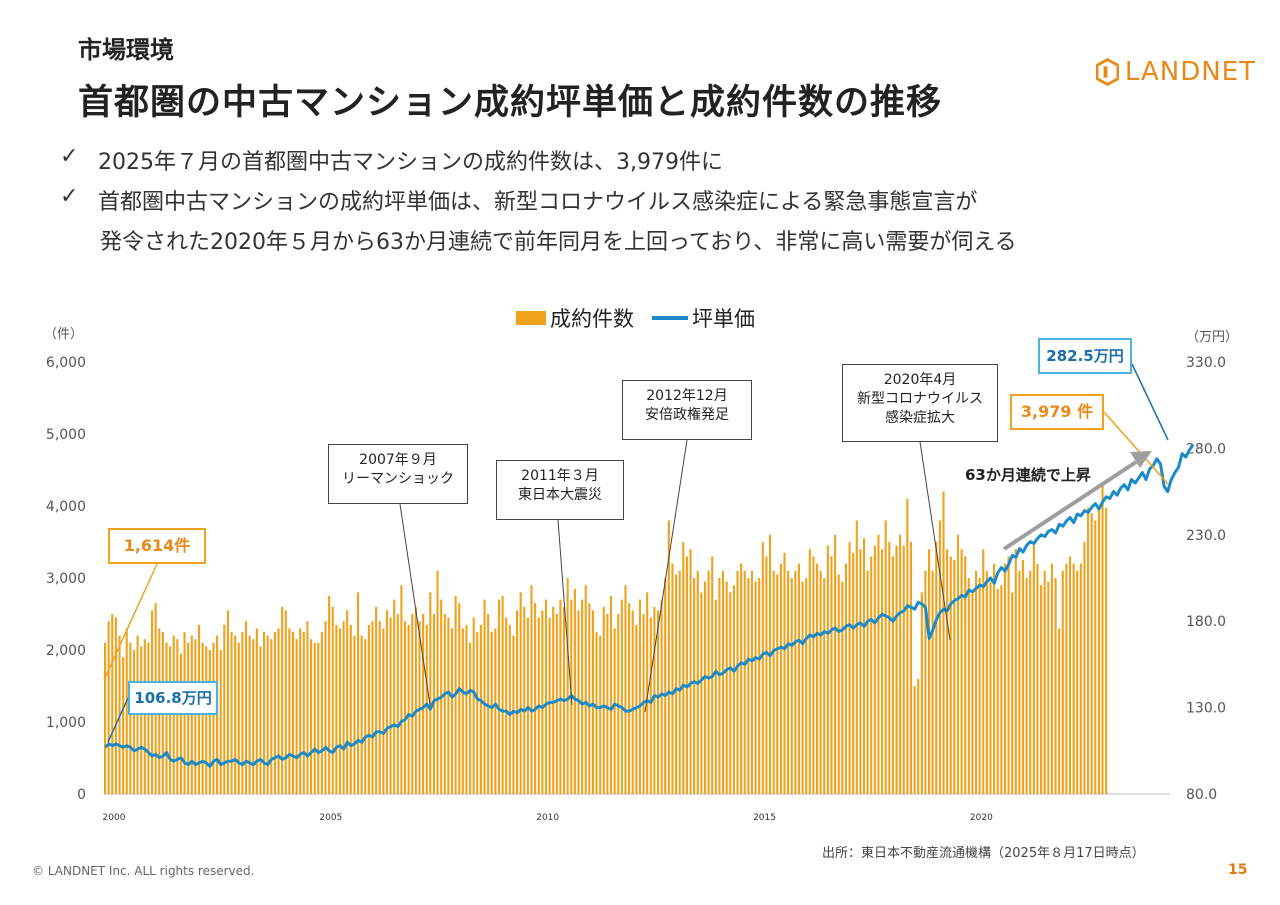 This screenshot has width=1280, height=905. What do you see at coordinates (1070, 505) in the screenshot?
I see `trend-arrow-shaft` at bounding box center [1070, 505].